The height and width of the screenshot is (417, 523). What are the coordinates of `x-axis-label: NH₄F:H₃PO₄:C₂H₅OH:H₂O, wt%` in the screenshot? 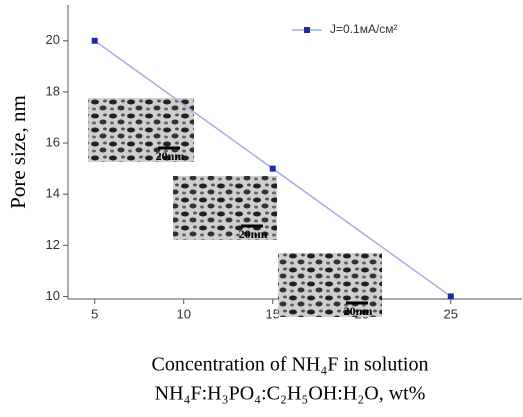 It's located at (290, 394).